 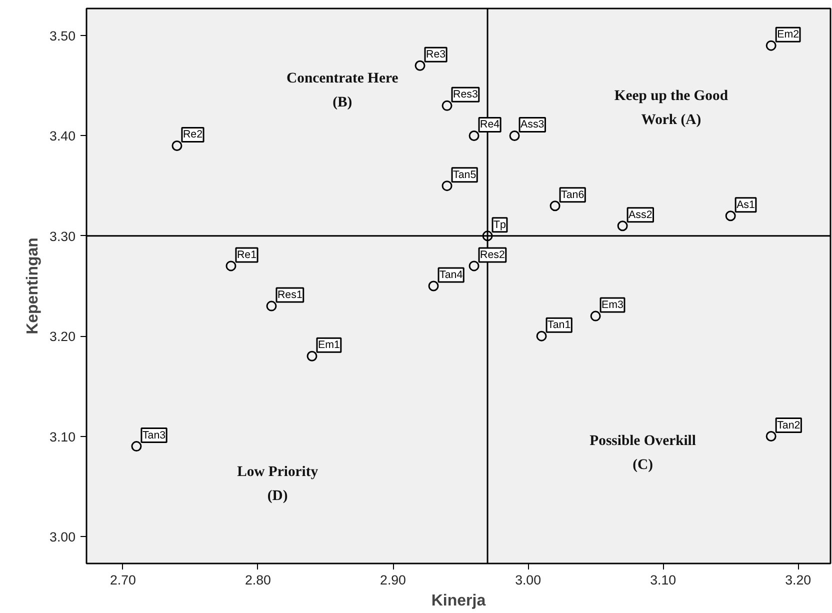 What do you see at coordinates (63, 336) in the screenshot?
I see `y-tick-label: 3.20` at bounding box center [63, 336].